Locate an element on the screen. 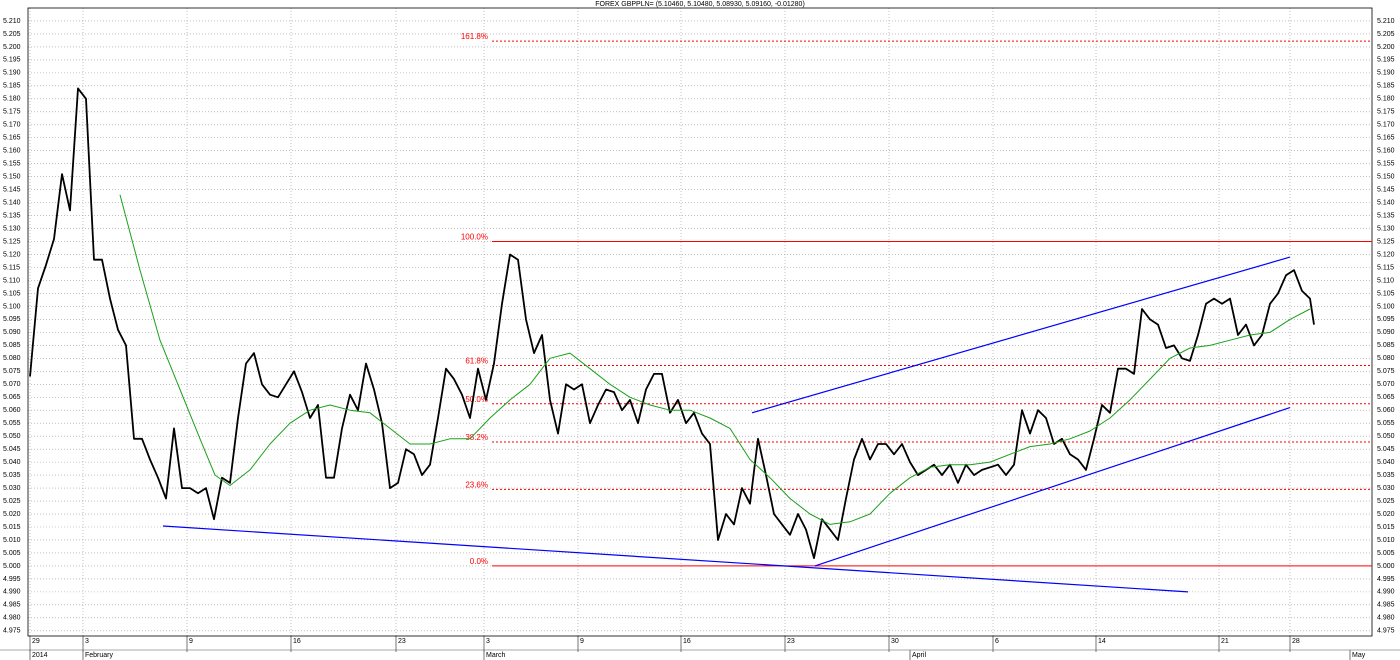  y-tick-label-right: 5.125 is located at coordinates (1386, 241).